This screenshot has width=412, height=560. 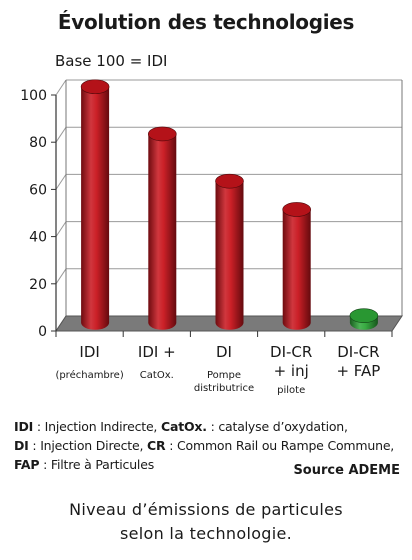 I want to click on category-main-label: IDI, so click(x=89, y=352).